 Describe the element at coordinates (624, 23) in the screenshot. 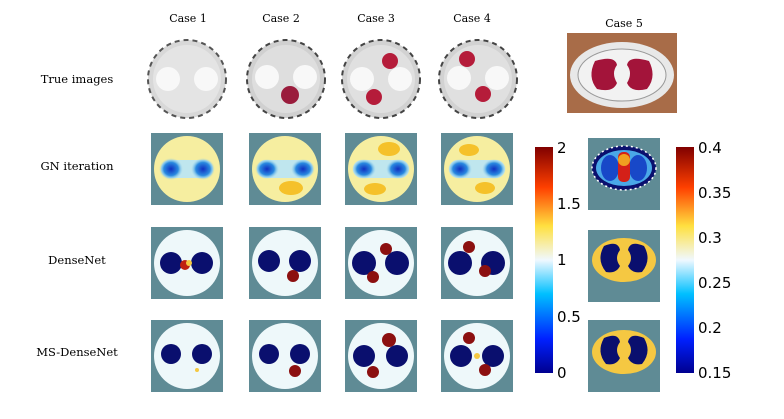

I see `case-5-label: Case 5` at that location.